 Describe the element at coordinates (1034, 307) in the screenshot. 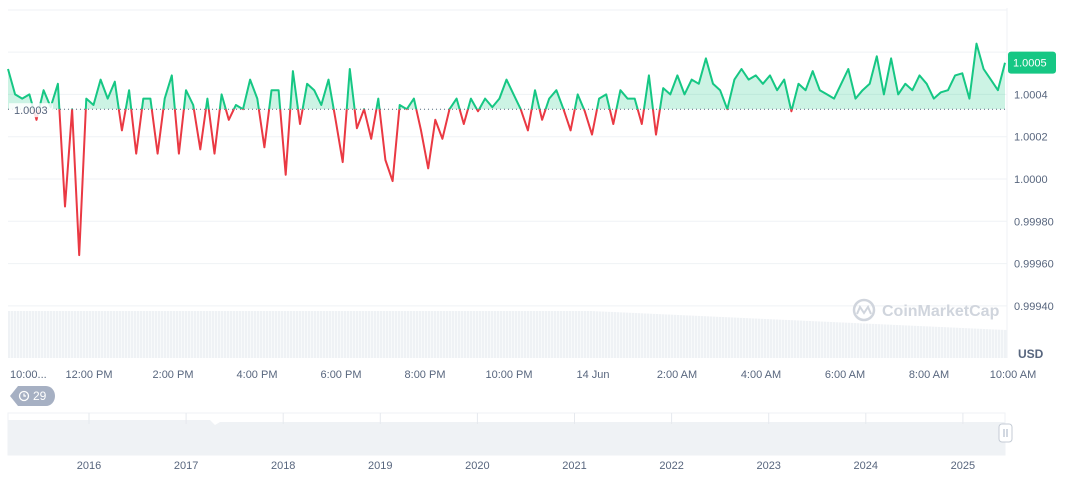

I see `y-tick-label: 0.99940` at that location.